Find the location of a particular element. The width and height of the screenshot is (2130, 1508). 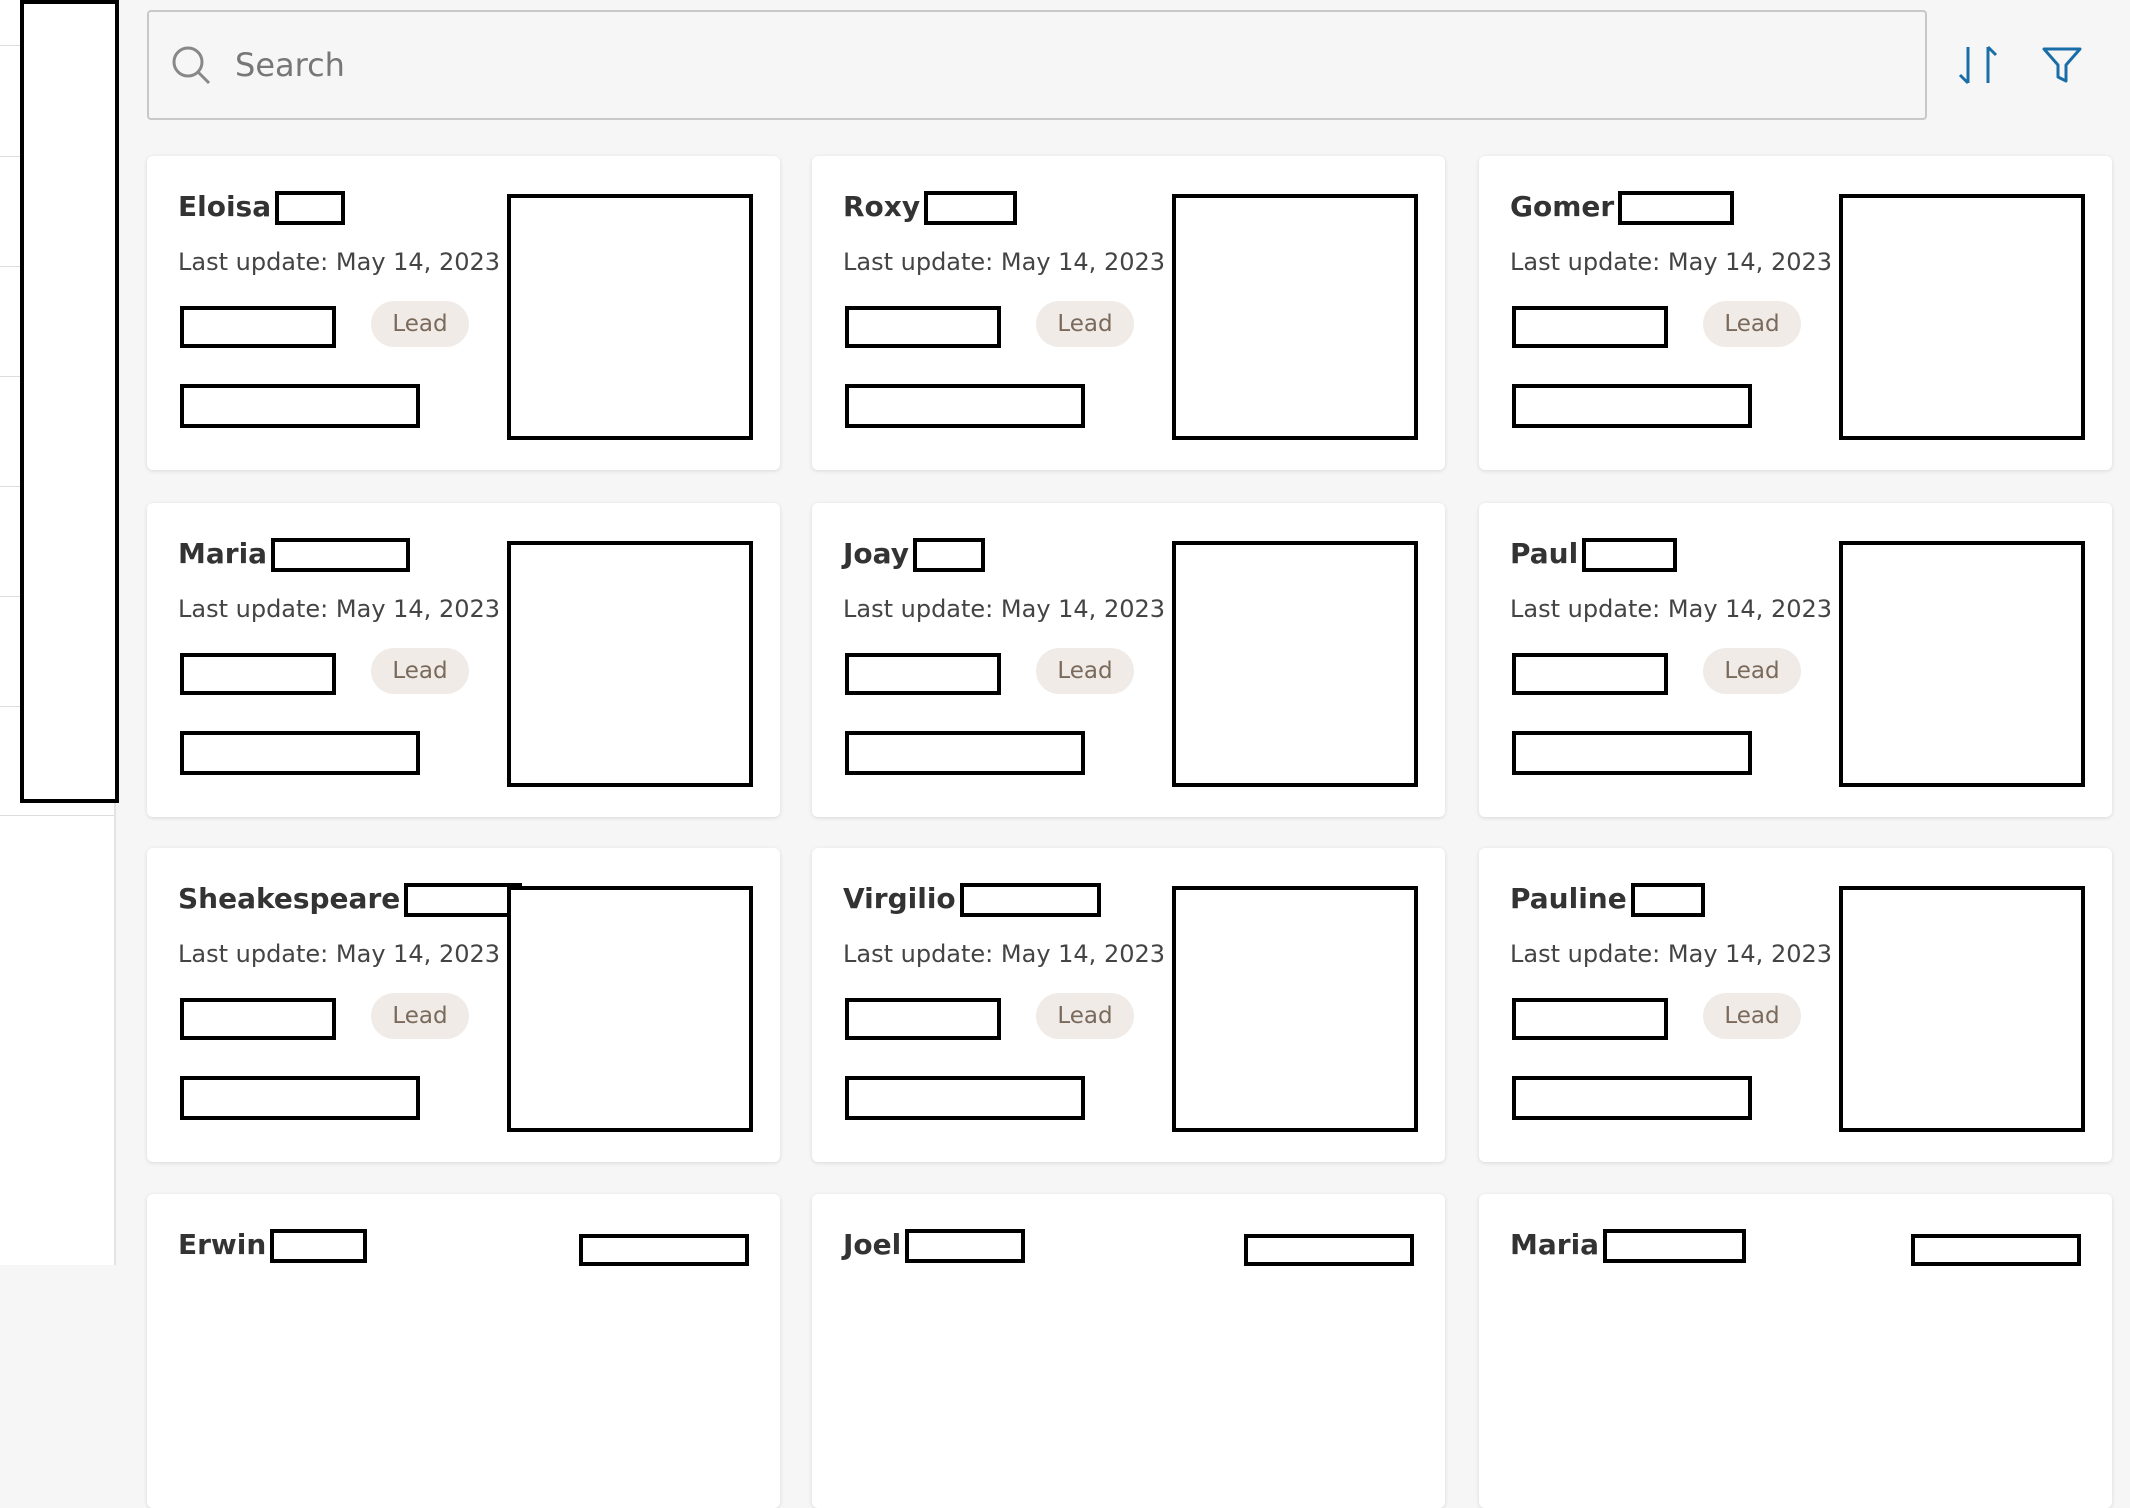

filter-button is located at coordinates (2062, 65).